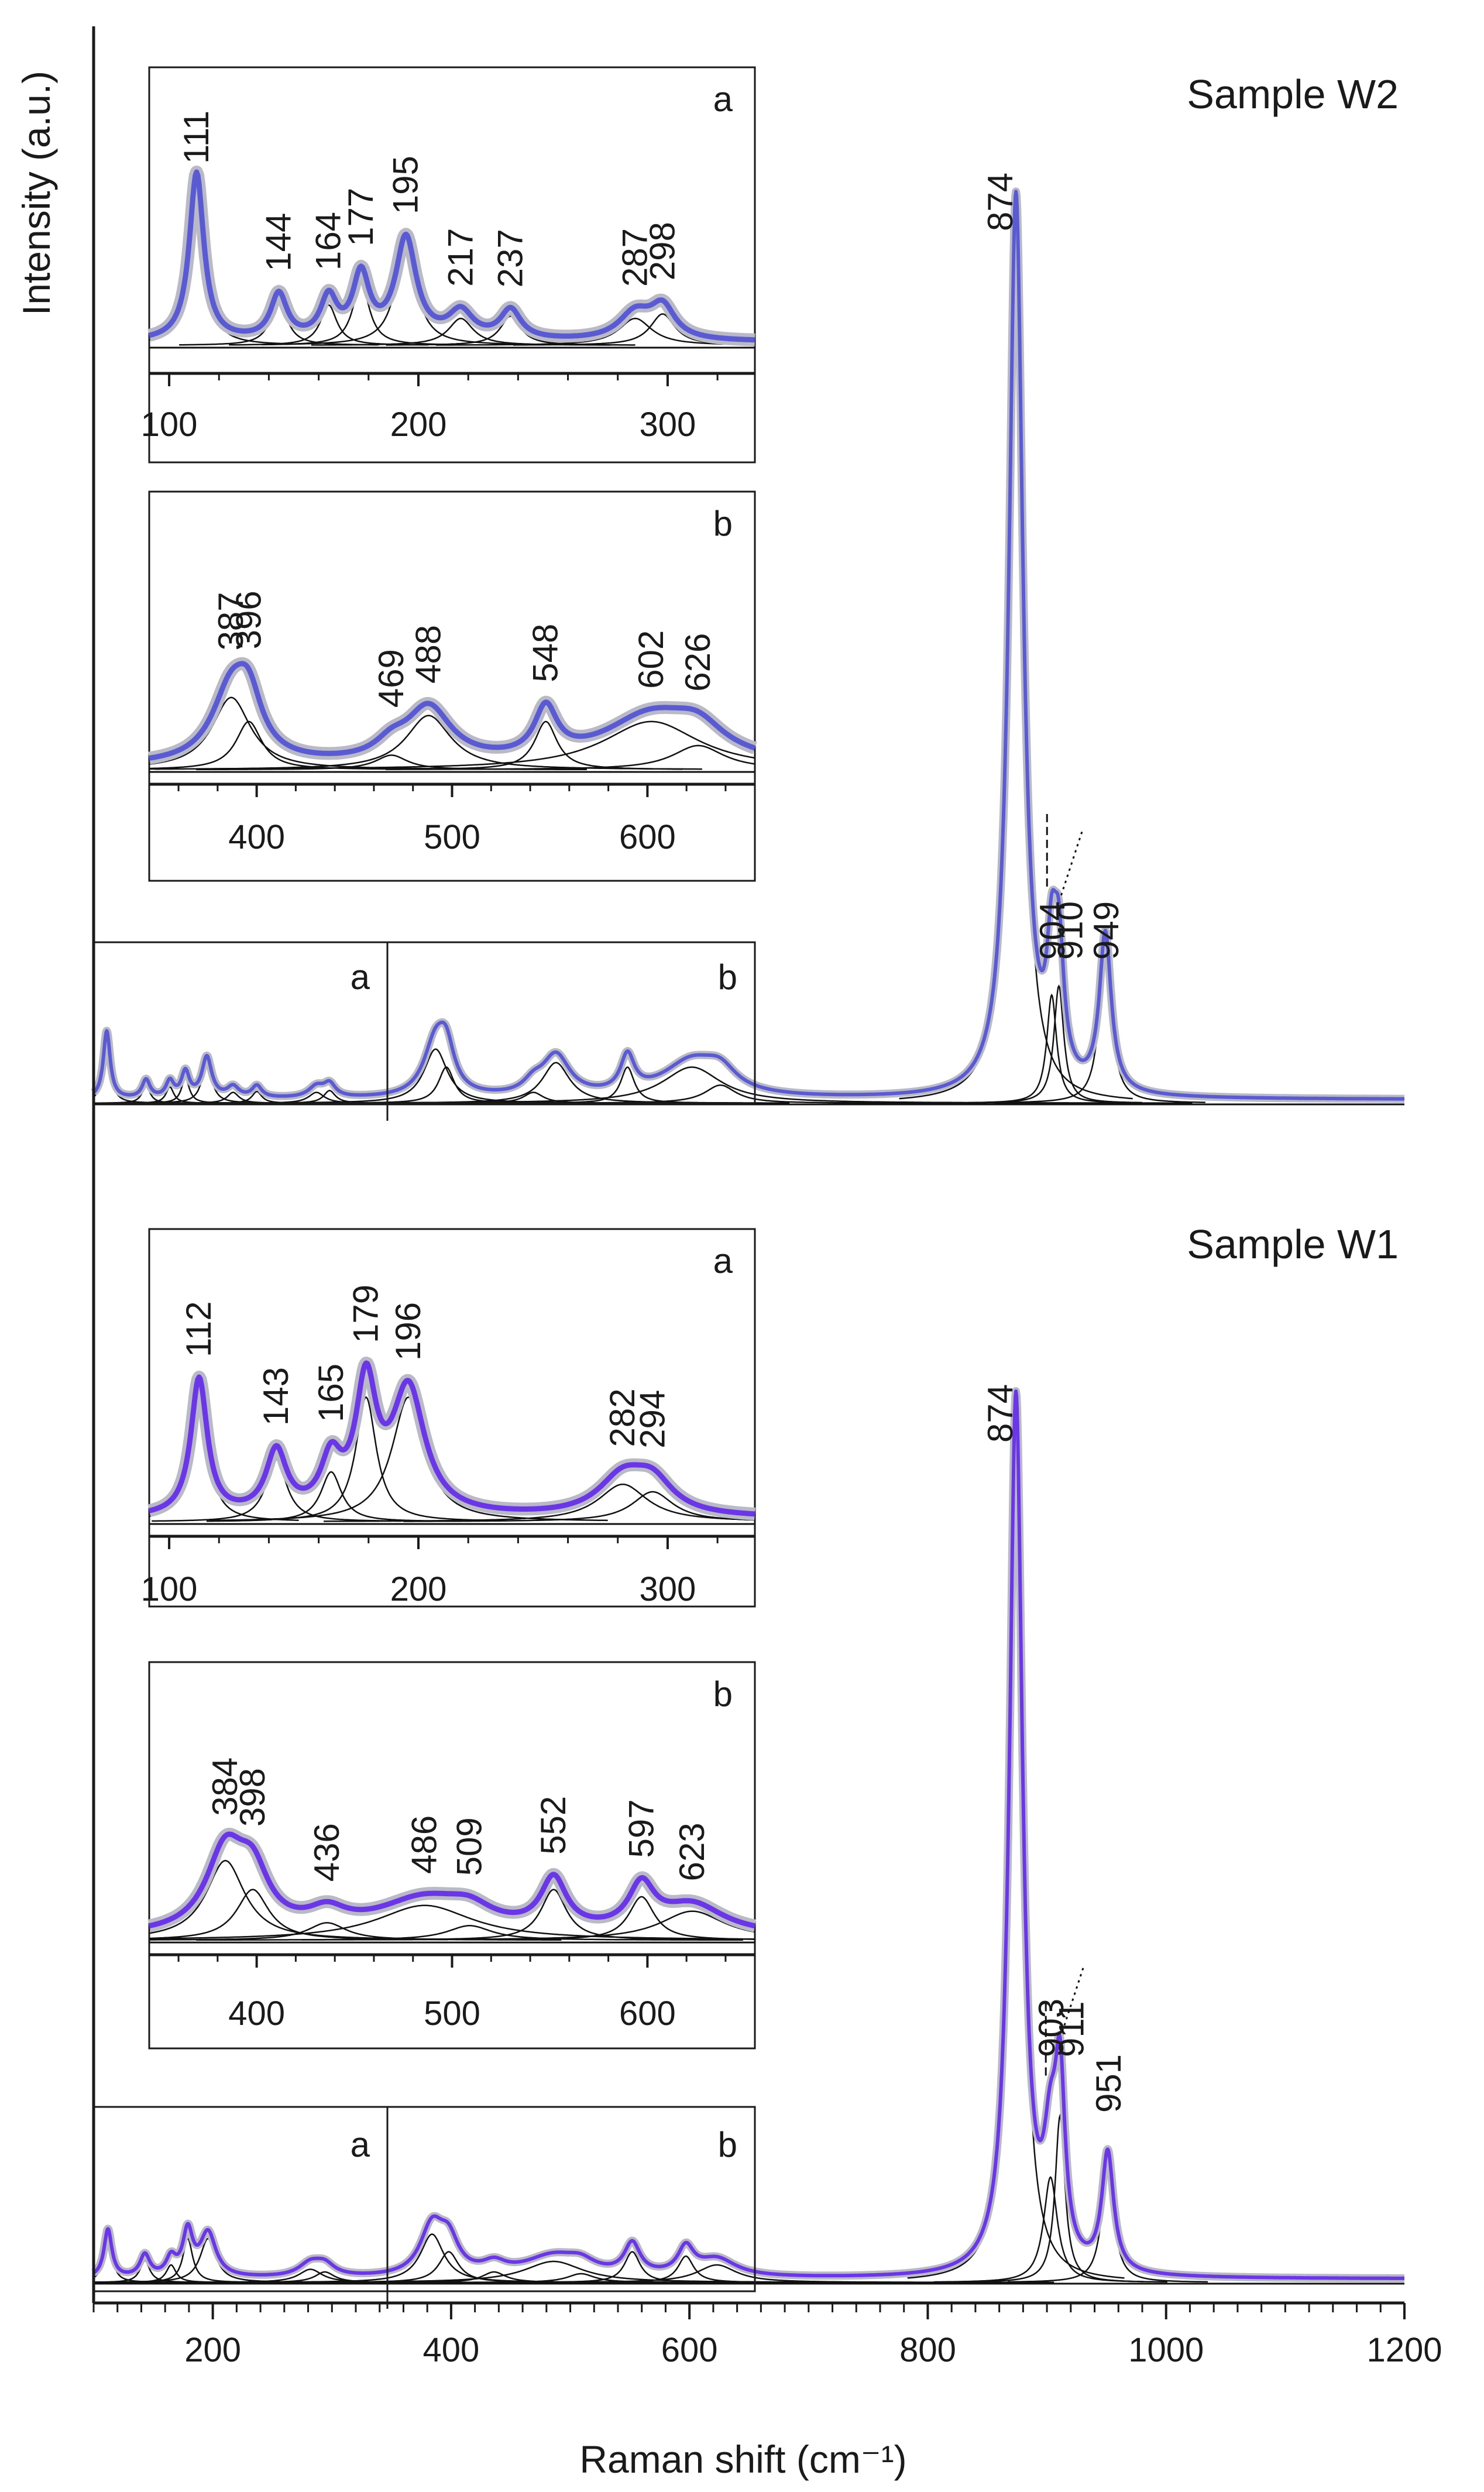  Describe the element at coordinates (36, 193) in the screenshot. I see `y-axis-title: Intensity (a.u.)` at that location.